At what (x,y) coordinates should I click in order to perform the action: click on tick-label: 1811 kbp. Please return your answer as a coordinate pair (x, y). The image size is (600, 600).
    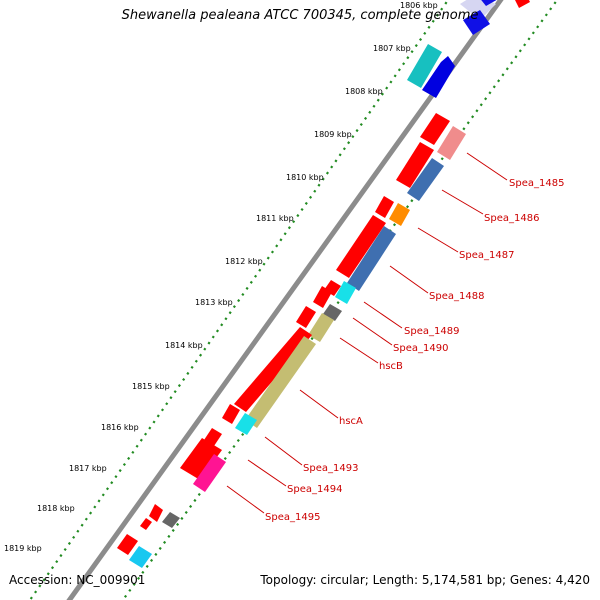
    Looking at the image, I should click on (275, 218).